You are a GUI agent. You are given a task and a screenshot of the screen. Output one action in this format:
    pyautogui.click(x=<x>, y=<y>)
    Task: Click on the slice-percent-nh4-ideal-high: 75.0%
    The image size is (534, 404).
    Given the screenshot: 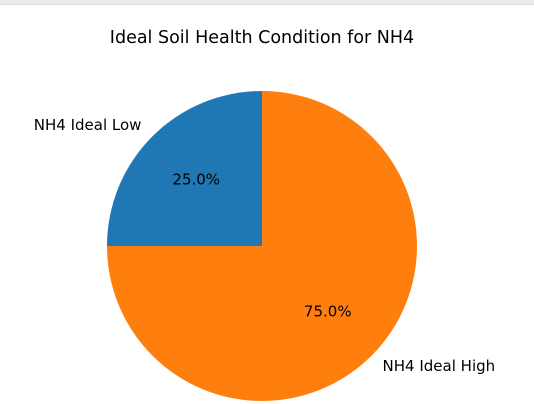 What is the action you would take?
    pyautogui.click(x=328, y=311)
    